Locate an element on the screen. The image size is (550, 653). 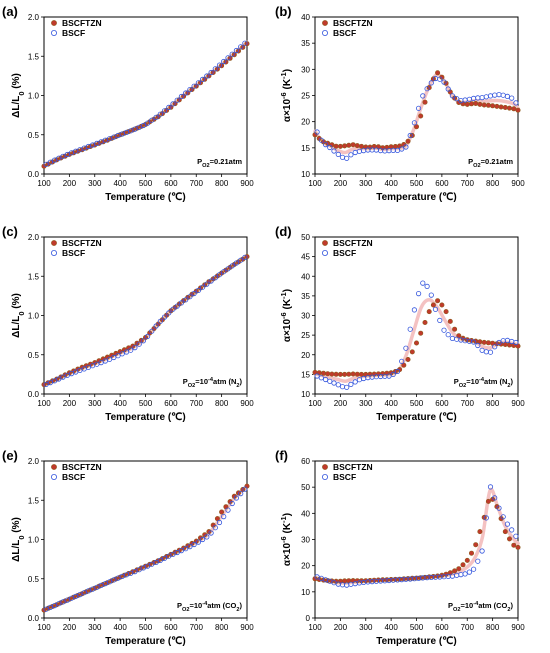
panel-letter: (a) is located at coordinates (10, 11).